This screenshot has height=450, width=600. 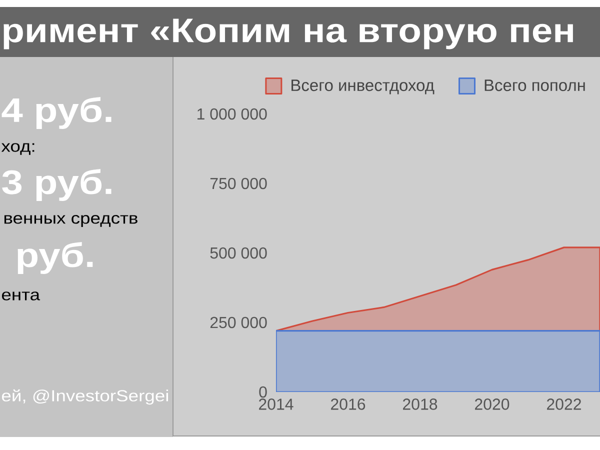 I want to click on text: руб., so click(x=55, y=258).